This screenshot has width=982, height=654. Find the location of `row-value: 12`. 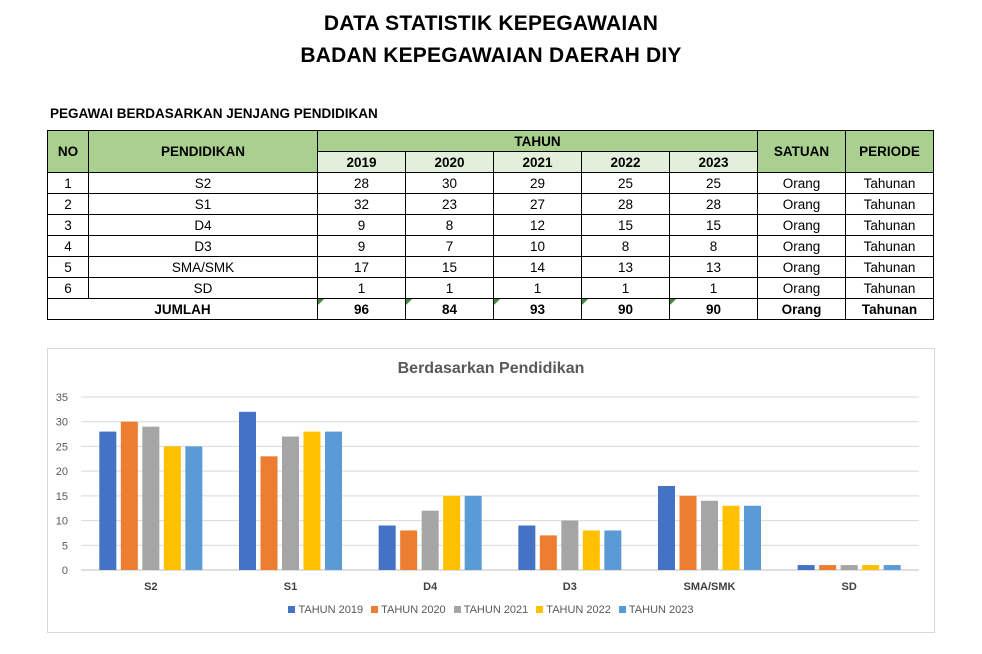

row-value: 12 is located at coordinates (537, 225).